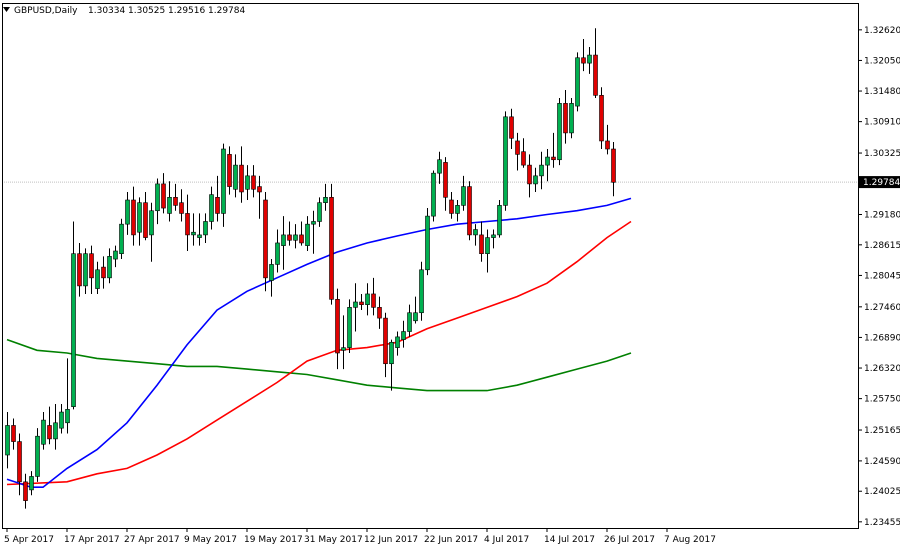 The width and height of the screenshot is (900, 549). I want to click on x-tick-label: 14 Jul 2017, so click(569, 540).